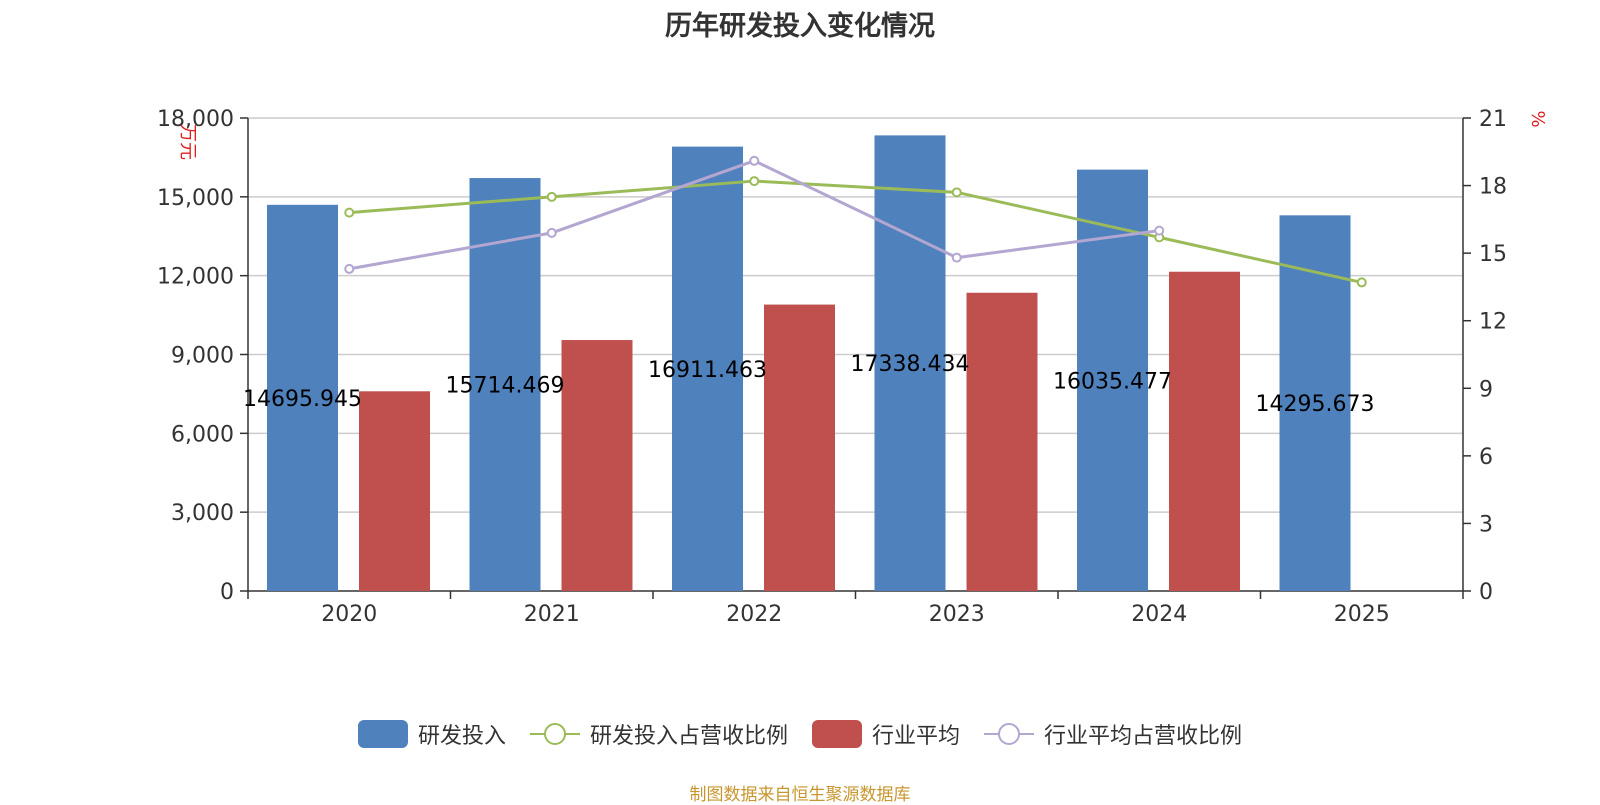 The height and width of the screenshot is (805, 1600). What do you see at coordinates (1009, 734) in the screenshot?
I see `legend-swatch-industry-ratio` at bounding box center [1009, 734].